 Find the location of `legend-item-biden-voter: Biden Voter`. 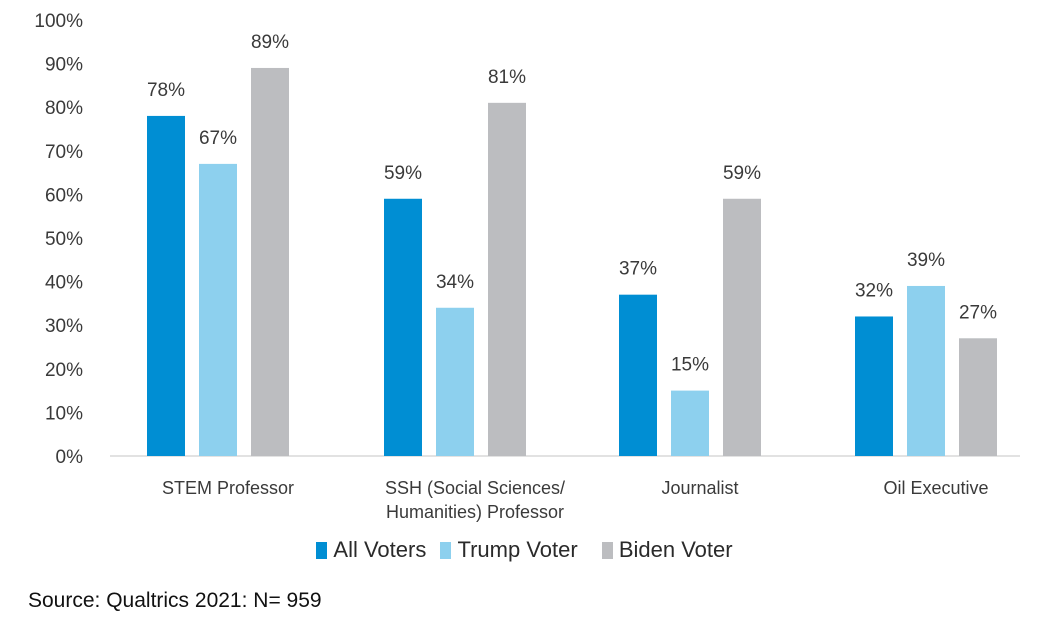

legend-item-biden-voter: Biden Voter is located at coordinates (667, 550).